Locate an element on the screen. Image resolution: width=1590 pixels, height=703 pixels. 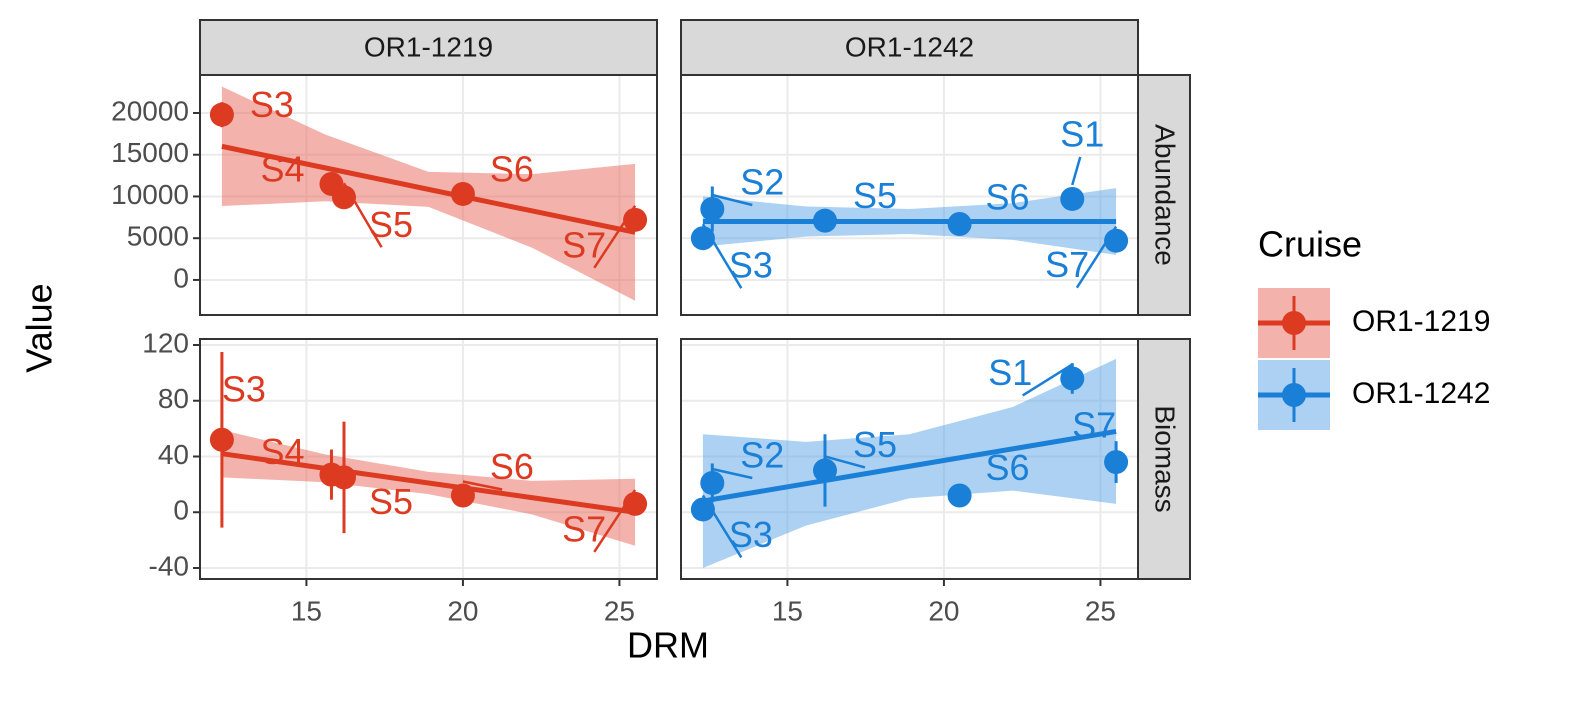
strip-label: Abundance is located at coordinates (1165, 195).